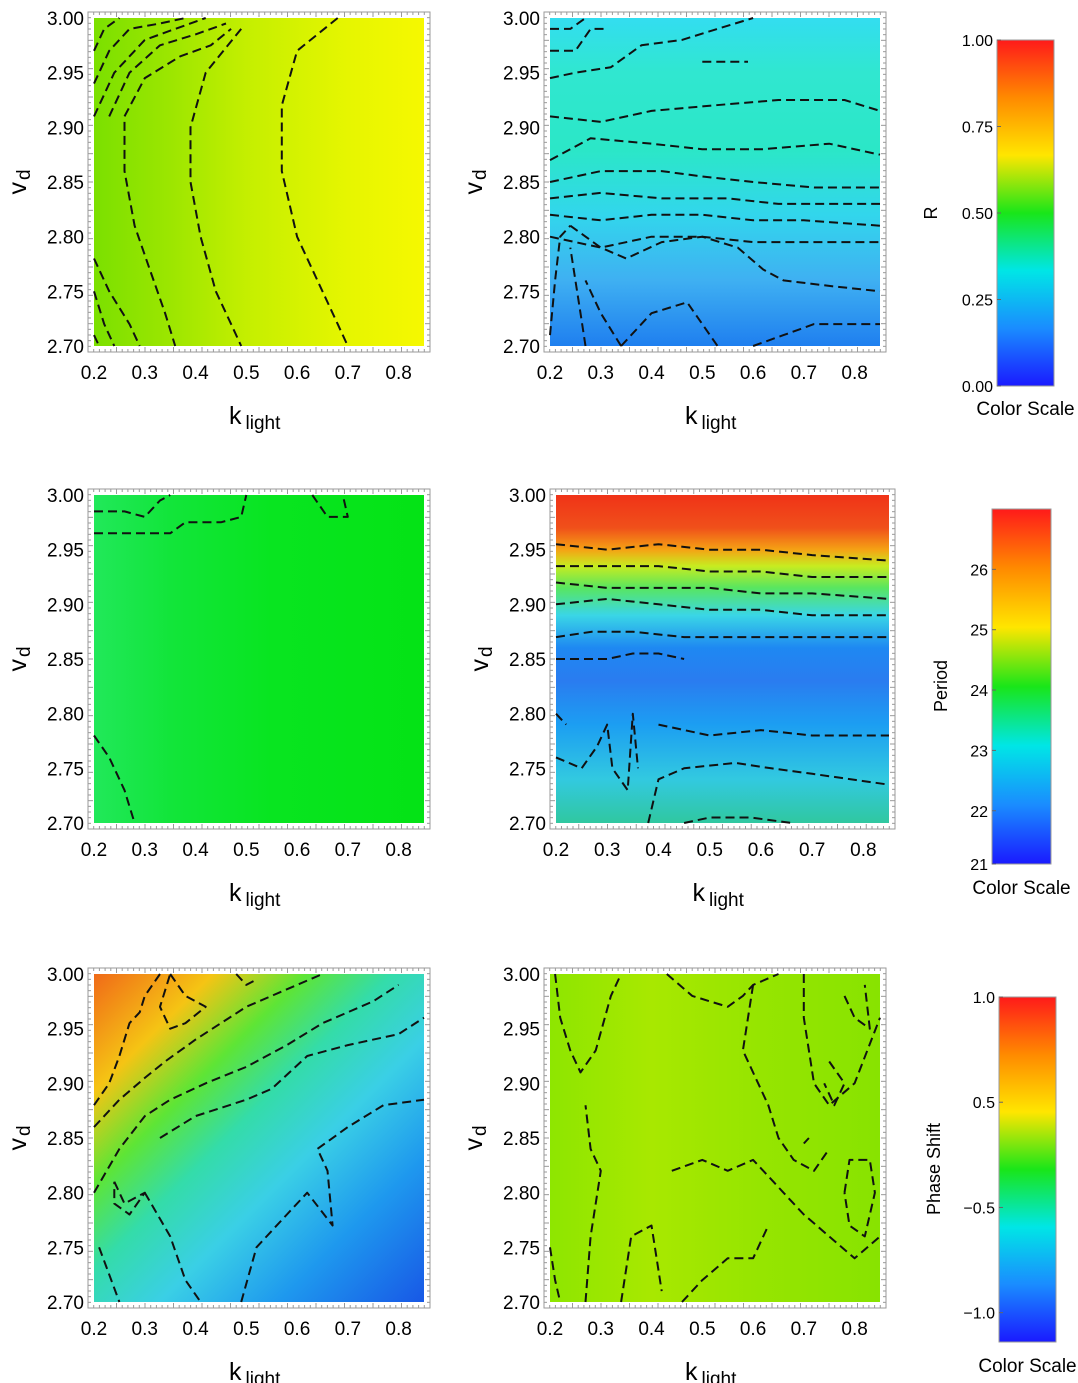 The width and height of the screenshot is (1078, 1383). I want to click on colorbar-tick-label: 22, so click(979, 812).